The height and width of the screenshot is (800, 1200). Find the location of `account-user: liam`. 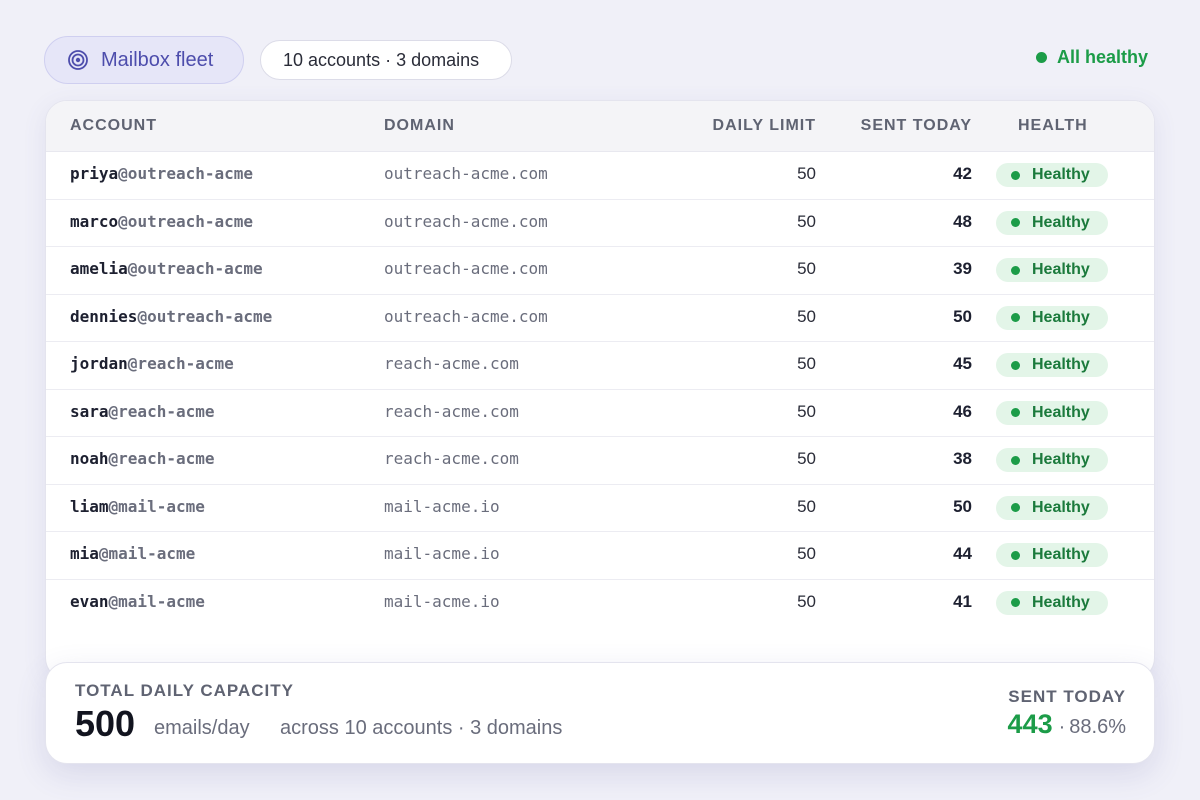

account-user: liam is located at coordinates (89, 506).